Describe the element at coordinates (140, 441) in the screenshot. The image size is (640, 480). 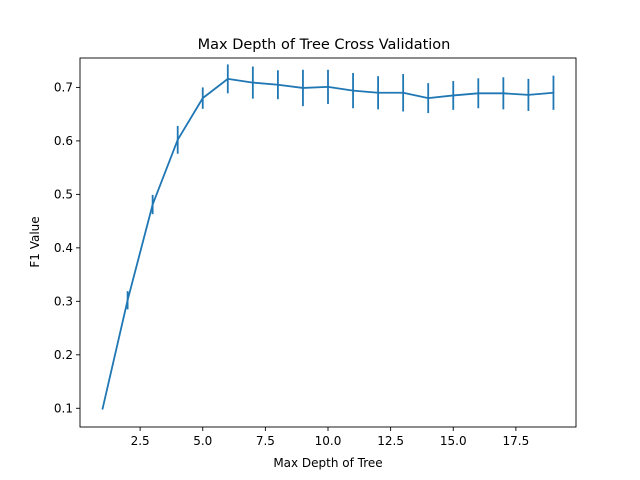
I see `x-tick-label: 2.5` at that location.